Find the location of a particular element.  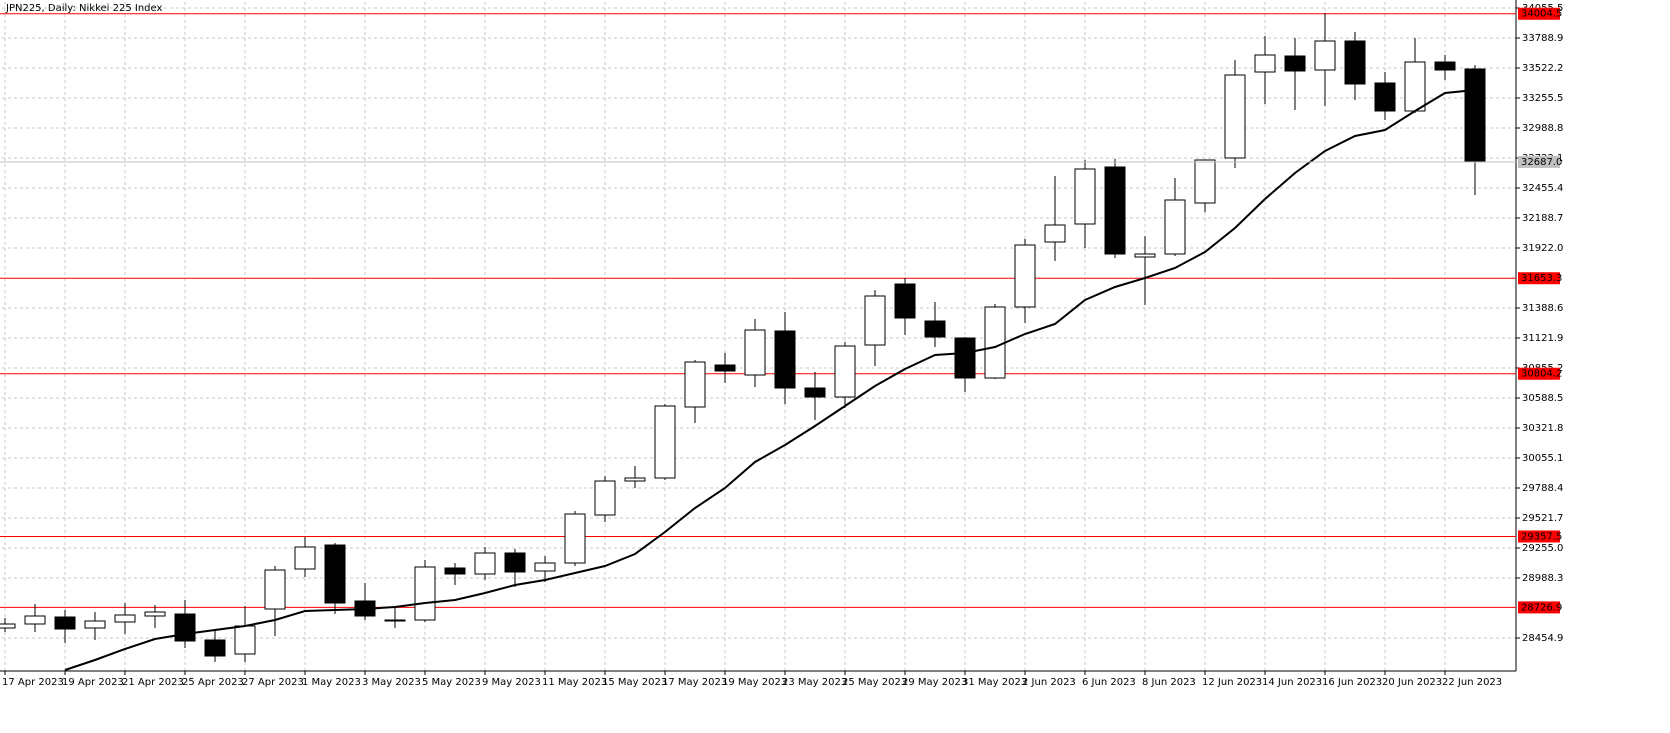

y-tick-label: 33522.2 is located at coordinates (1542, 68).